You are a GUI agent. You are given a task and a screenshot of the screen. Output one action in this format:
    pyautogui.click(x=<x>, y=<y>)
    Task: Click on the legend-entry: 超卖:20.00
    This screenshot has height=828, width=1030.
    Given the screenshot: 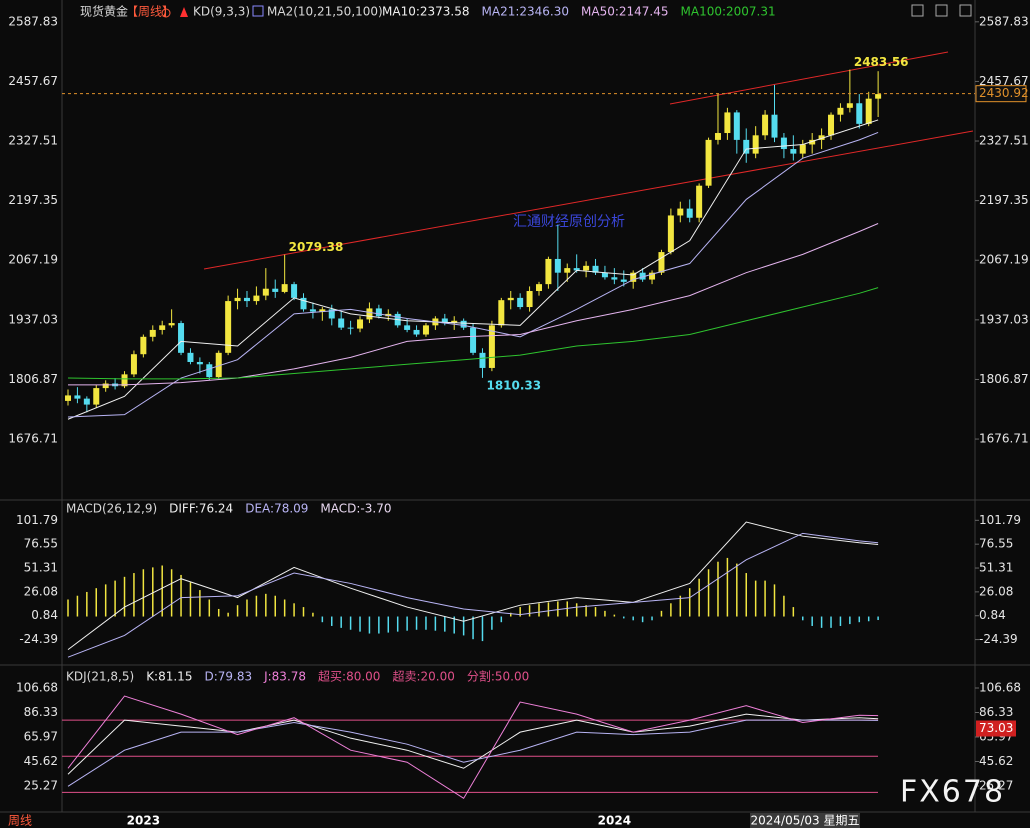 What is the action you would take?
    pyautogui.click(x=423, y=676)
    